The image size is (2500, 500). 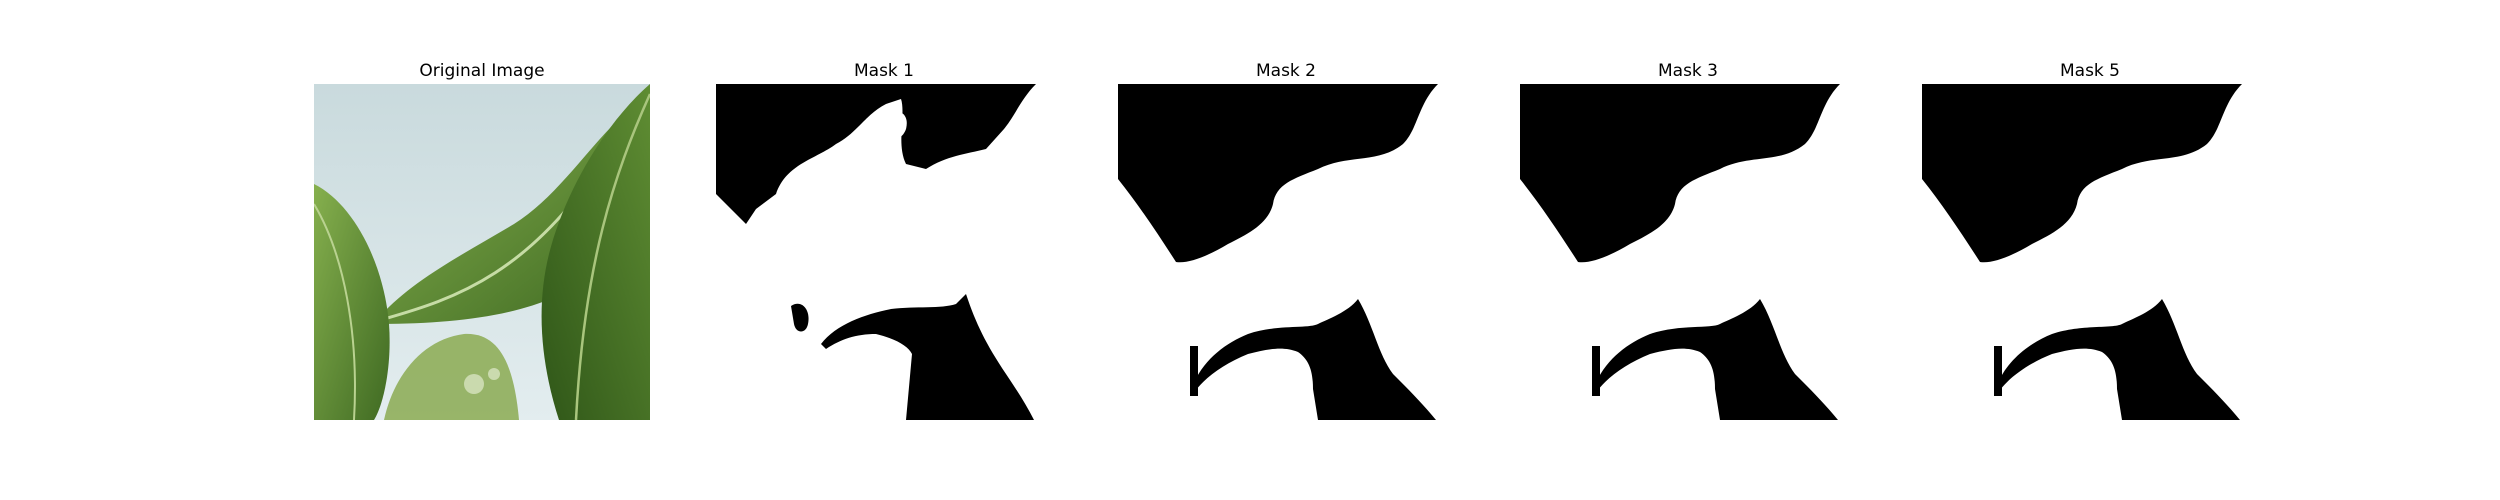 I want to click on panel-title: Mask 2, so click(x=1286, y=71).